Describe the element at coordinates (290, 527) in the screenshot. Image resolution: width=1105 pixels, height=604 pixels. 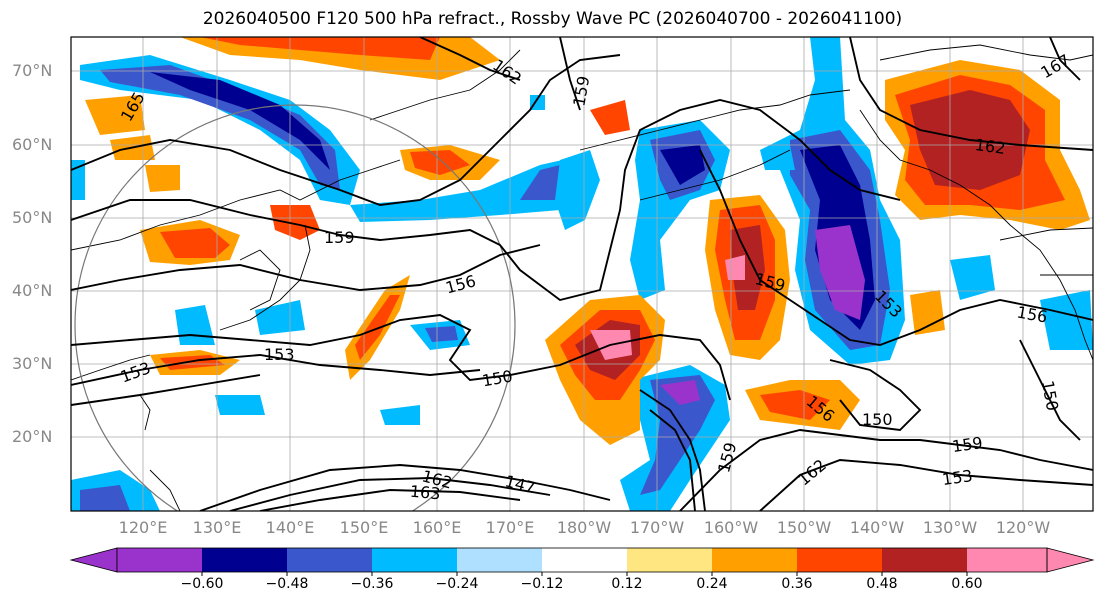
I see `lon-label: 140°E` at that location.